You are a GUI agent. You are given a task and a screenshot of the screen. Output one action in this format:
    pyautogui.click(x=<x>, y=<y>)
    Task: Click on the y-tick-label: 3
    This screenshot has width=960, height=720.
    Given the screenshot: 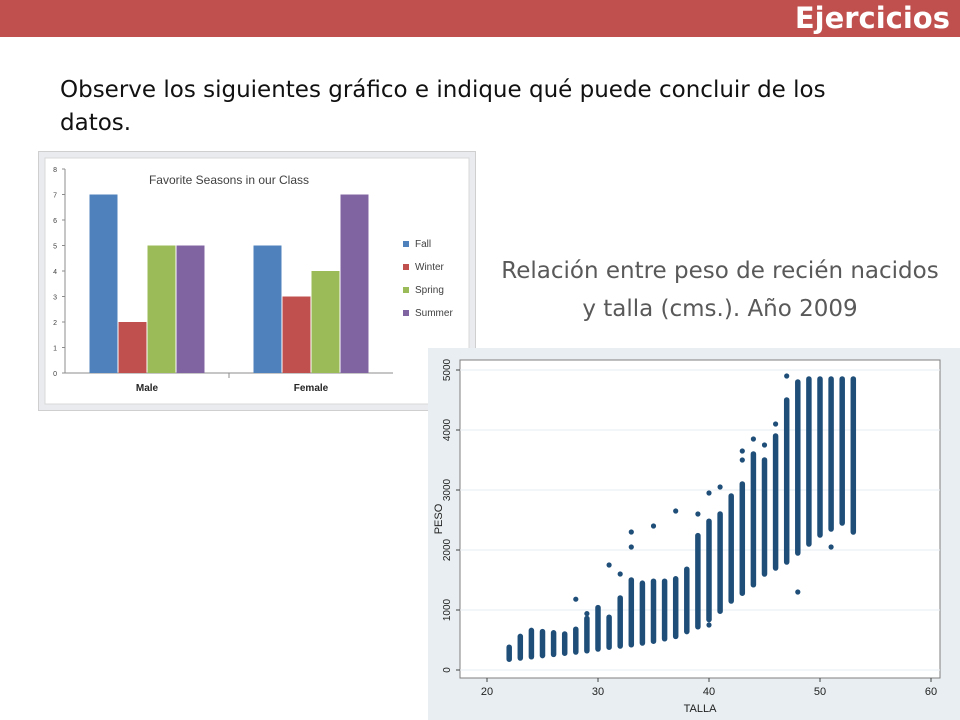 What is the action you would take?
    pyautogui.click(x=55, y=298)
    